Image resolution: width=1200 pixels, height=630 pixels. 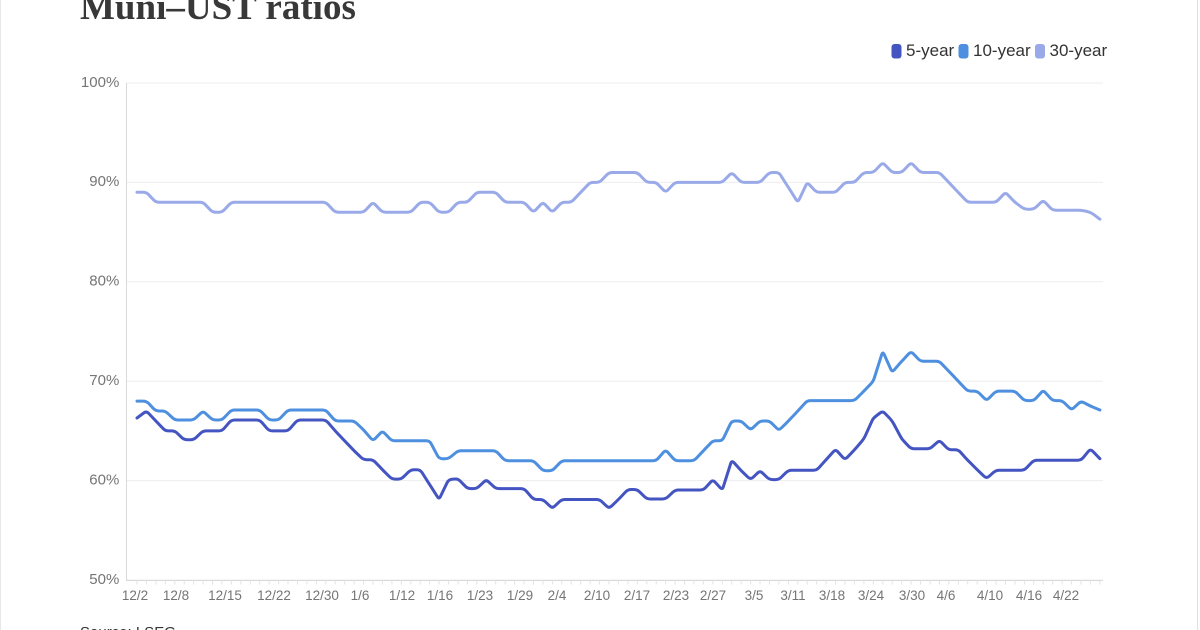 I want to click on svg-text: 1/6, so click(x=360, y=595).